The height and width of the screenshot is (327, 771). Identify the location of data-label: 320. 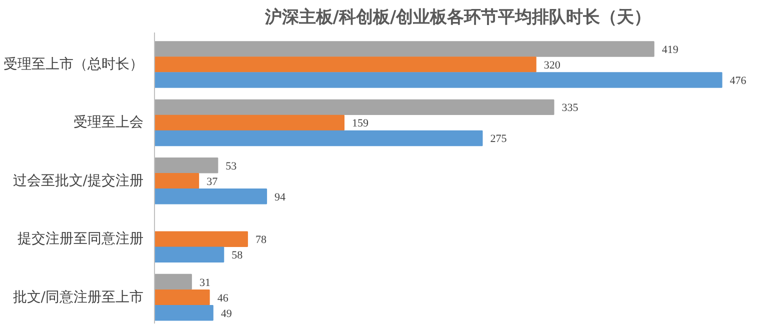
(552, 66).